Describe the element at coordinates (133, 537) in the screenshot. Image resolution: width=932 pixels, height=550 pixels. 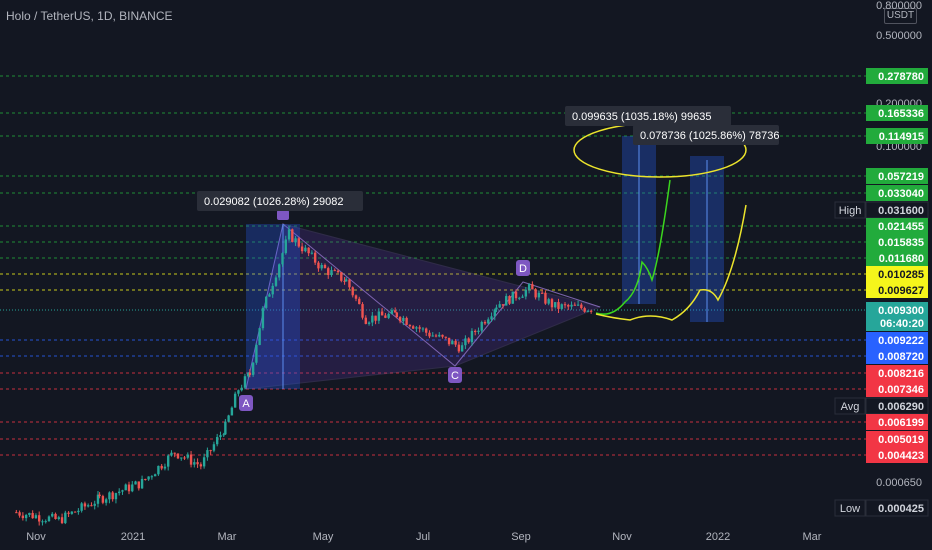
I see `x-tick-label: 2021` at that location.